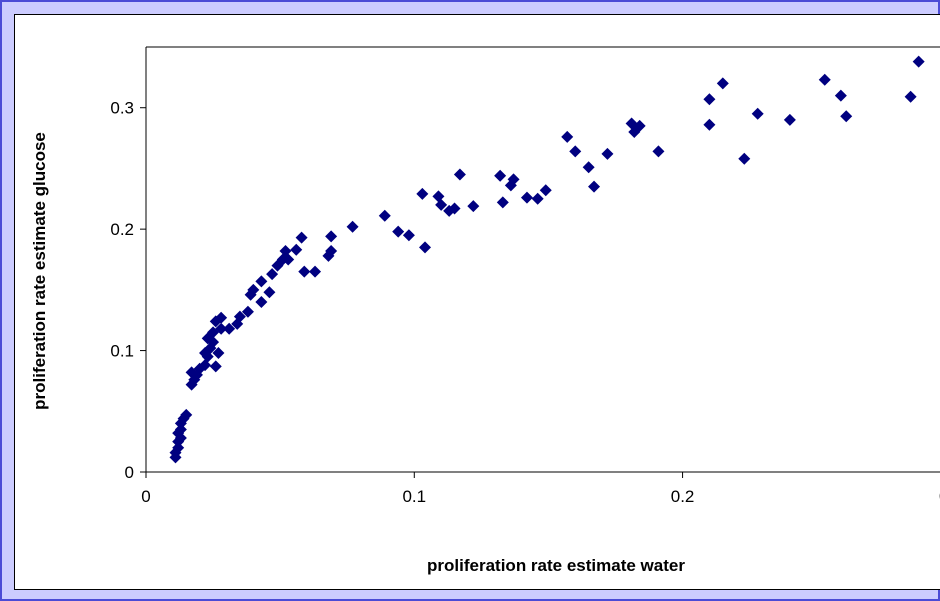 Image resolution: width=940 pixels, height=601 pixels. What do you see at coordinates (683, 496) in the screenshot?
I see `x-tick-label: 0.2` at bounding box center [683, 496].